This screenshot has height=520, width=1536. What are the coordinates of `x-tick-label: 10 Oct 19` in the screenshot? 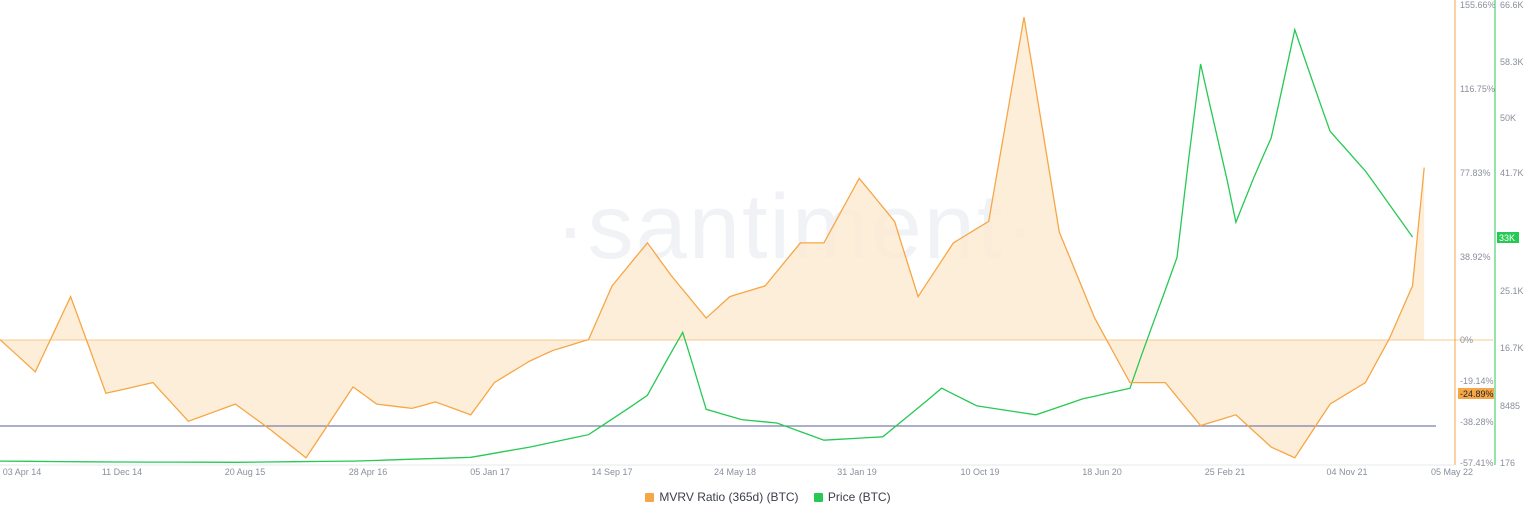 It's located at (979, 472).